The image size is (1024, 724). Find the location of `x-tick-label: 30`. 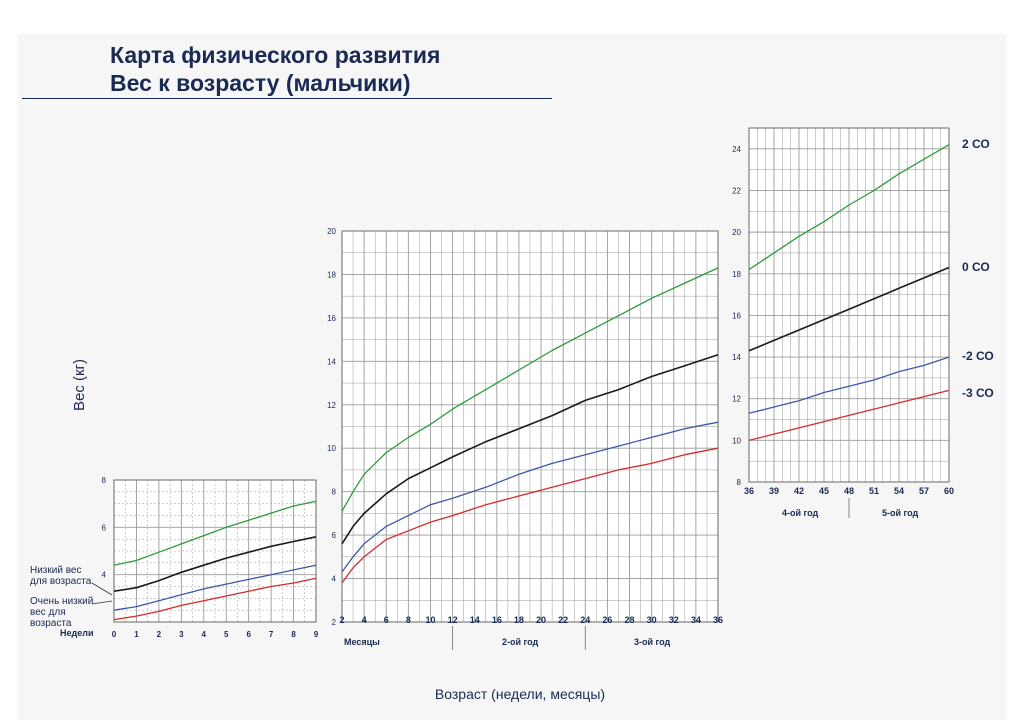

x-tick-label: 30 is located at coordinates (652, 620).